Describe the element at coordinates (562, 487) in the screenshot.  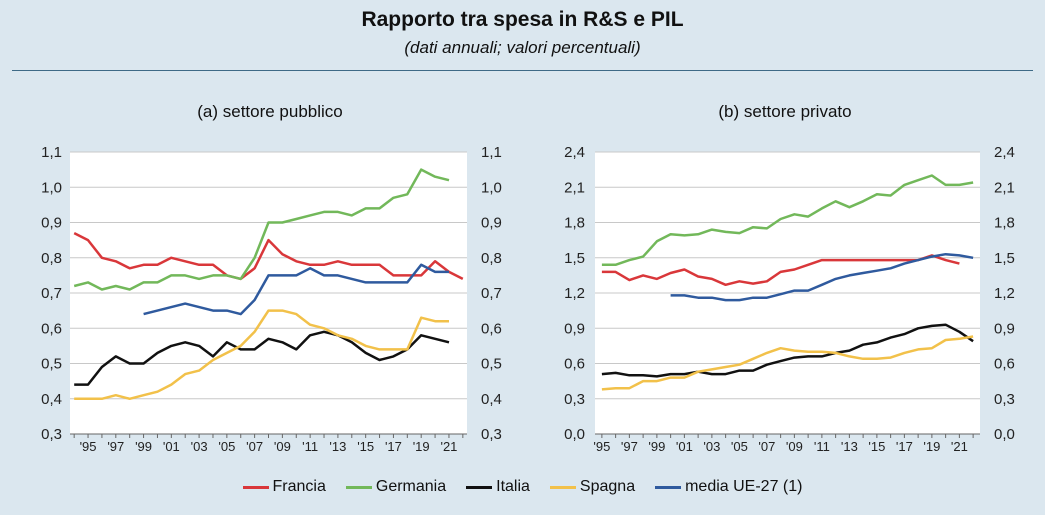
I see `legend-swatch-spagna` at that location.